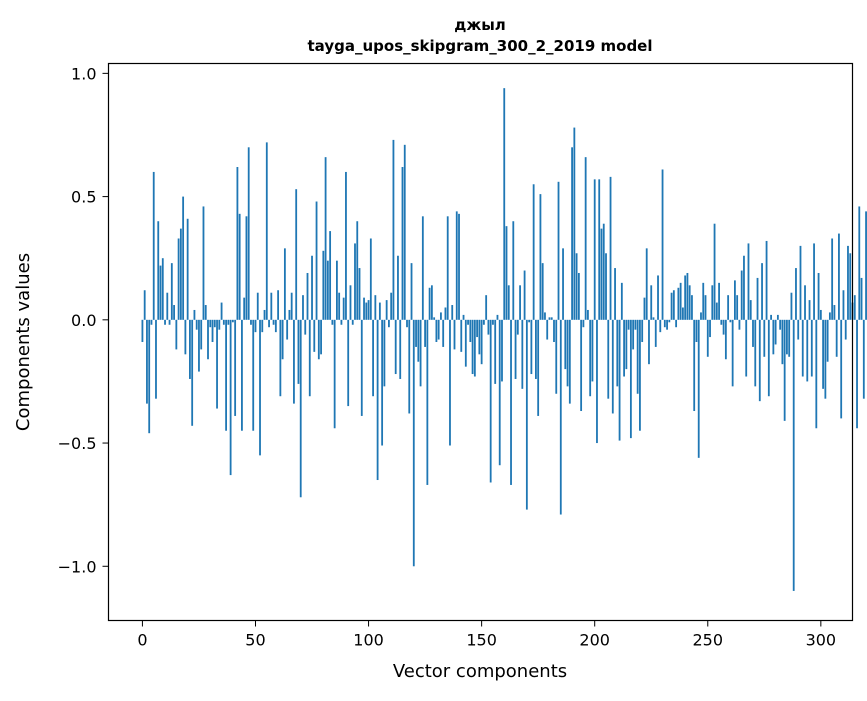 The height and width of the screenshot is (701, 867). What do you see at coordinates (83, 197) in the screenshot?
I see `y-tick-label: 0.5` at bounding box center [83, 197].